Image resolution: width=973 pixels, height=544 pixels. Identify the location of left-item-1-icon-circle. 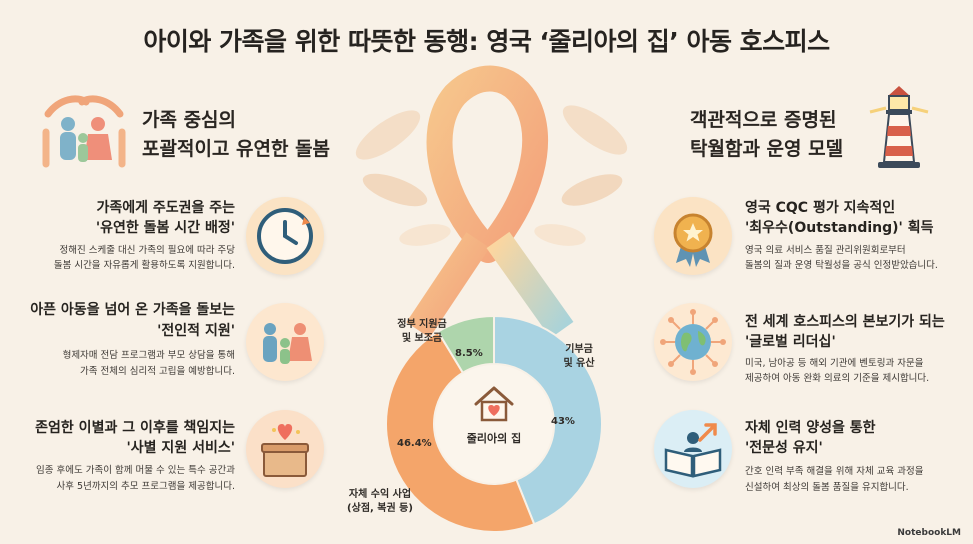
(285, 236).